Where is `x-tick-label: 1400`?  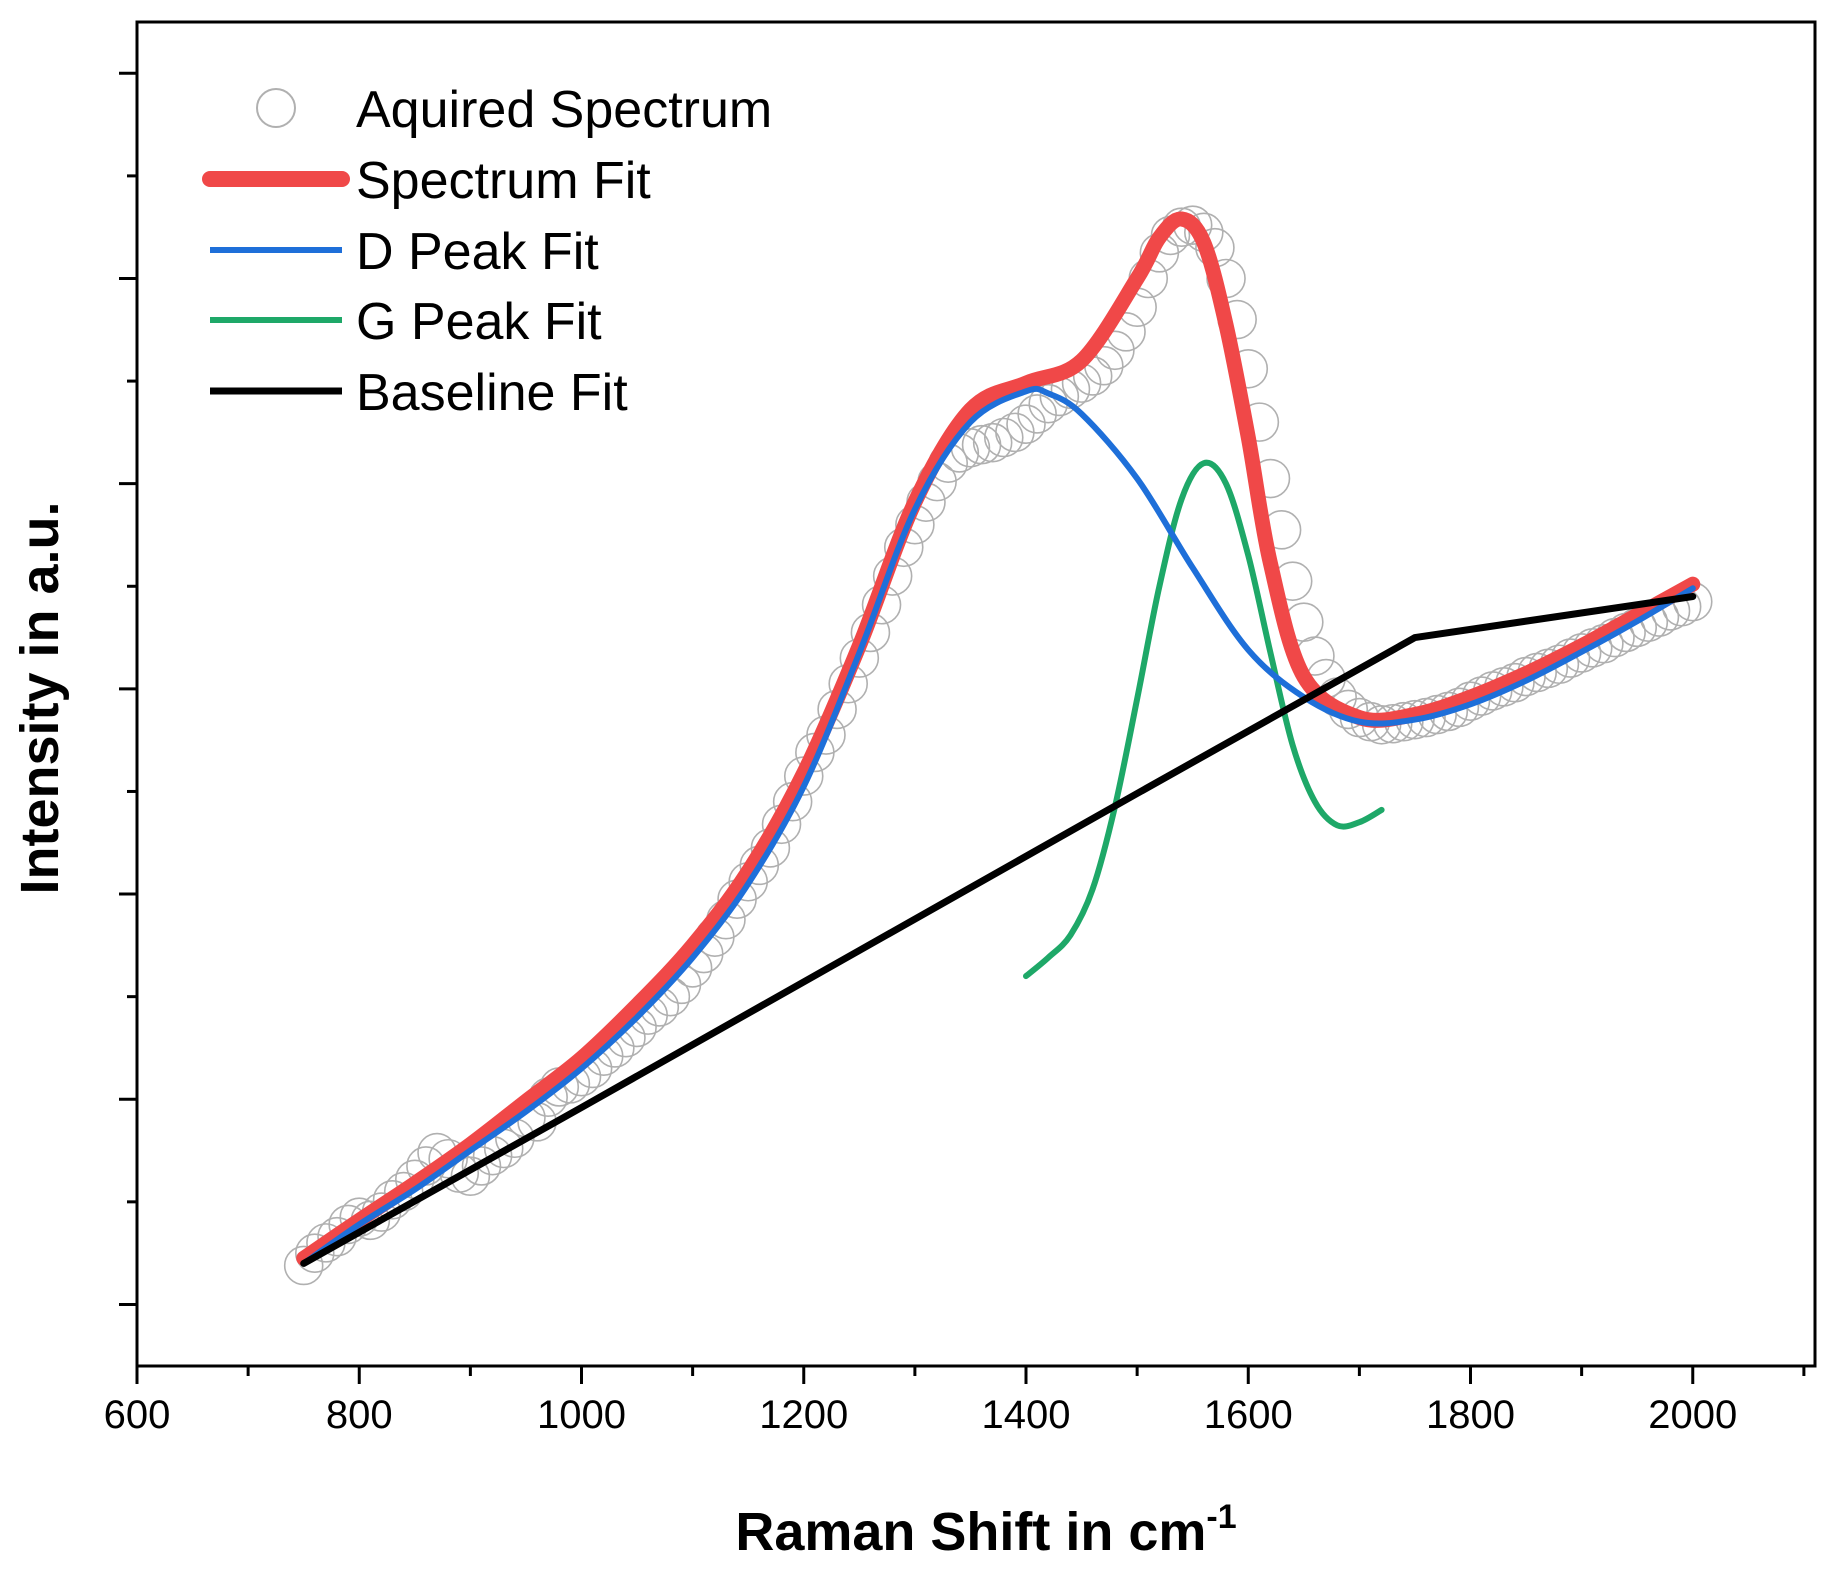
x-tick-label: 1400 is located at coordinates (1026, 1415).